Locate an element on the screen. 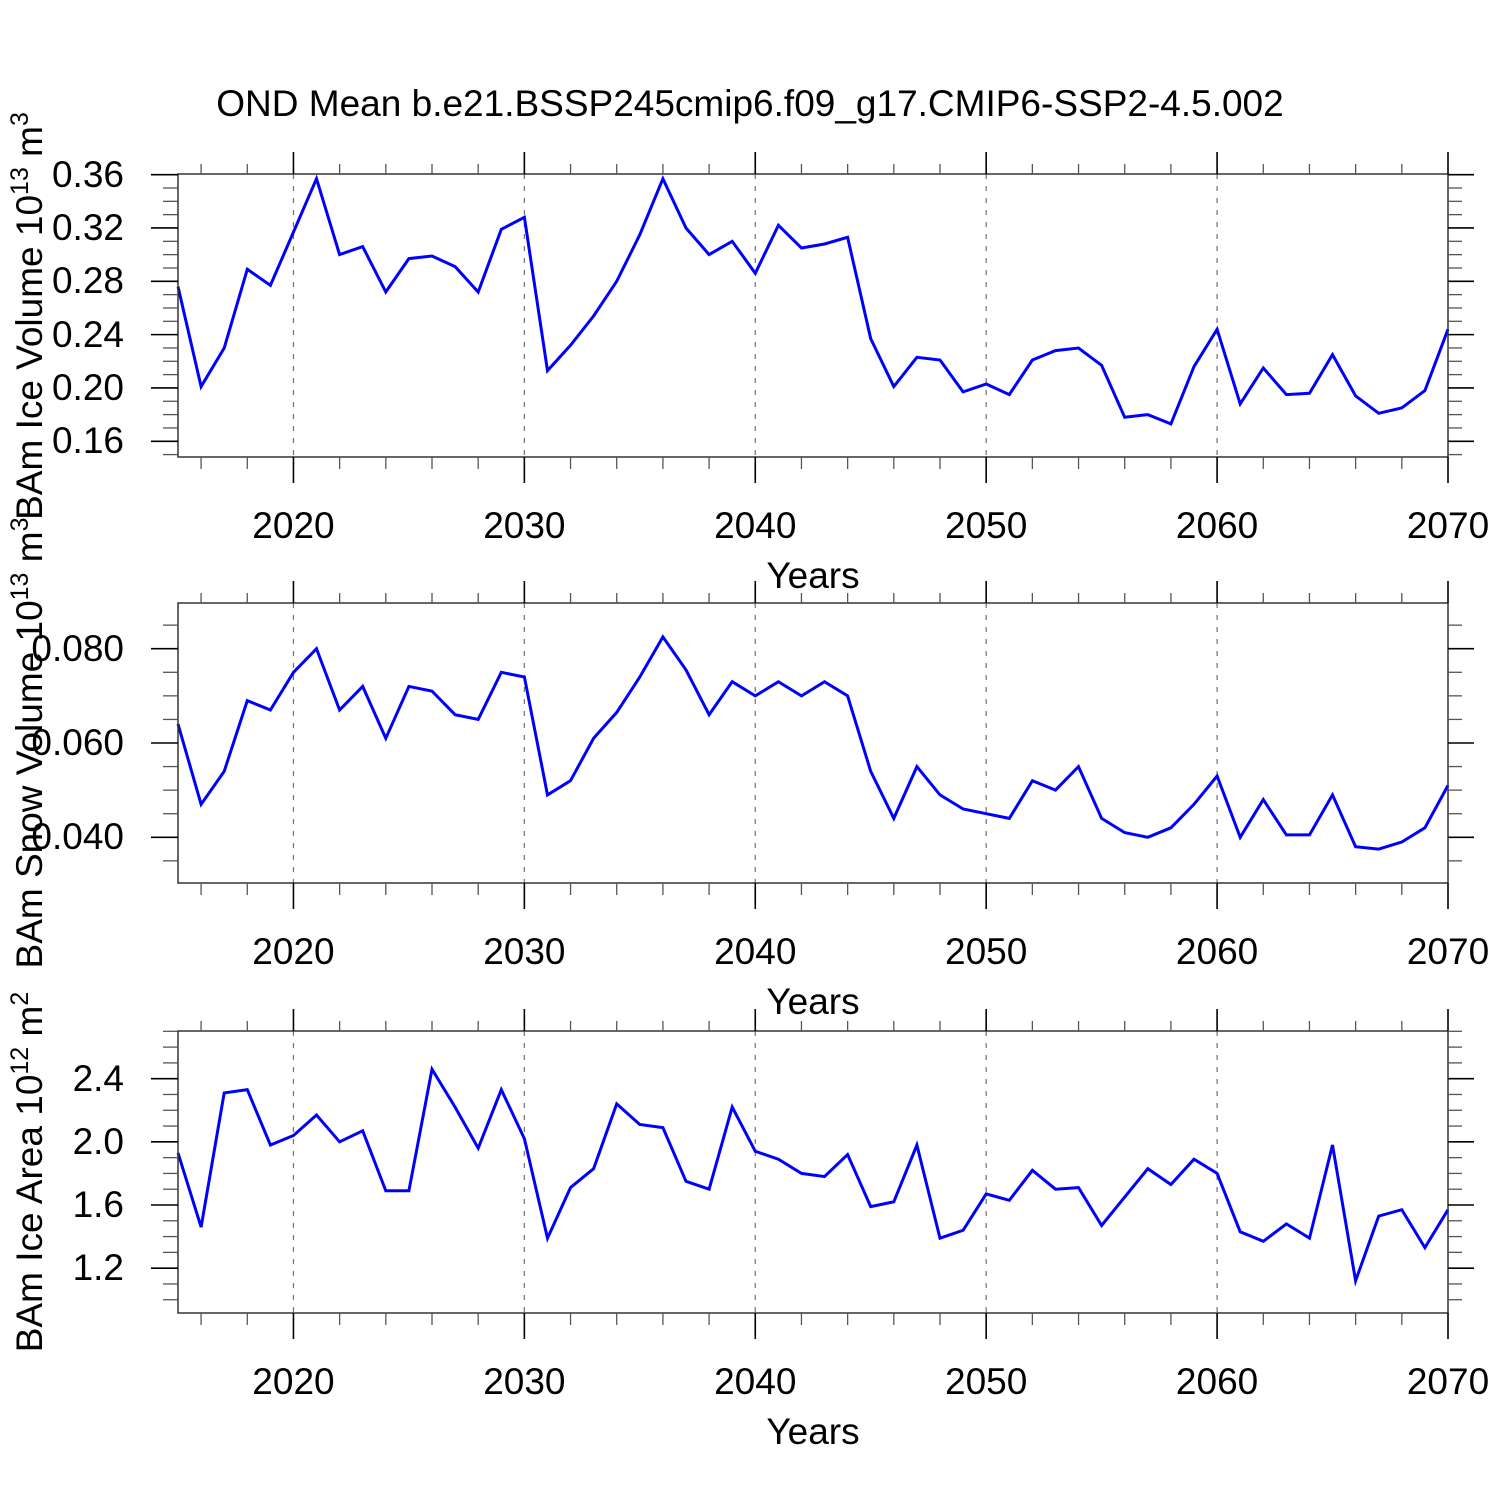 This screenshot has height=1500, width=1500. y-tick-label: 2.0 is located at coordinates (98, 1141).